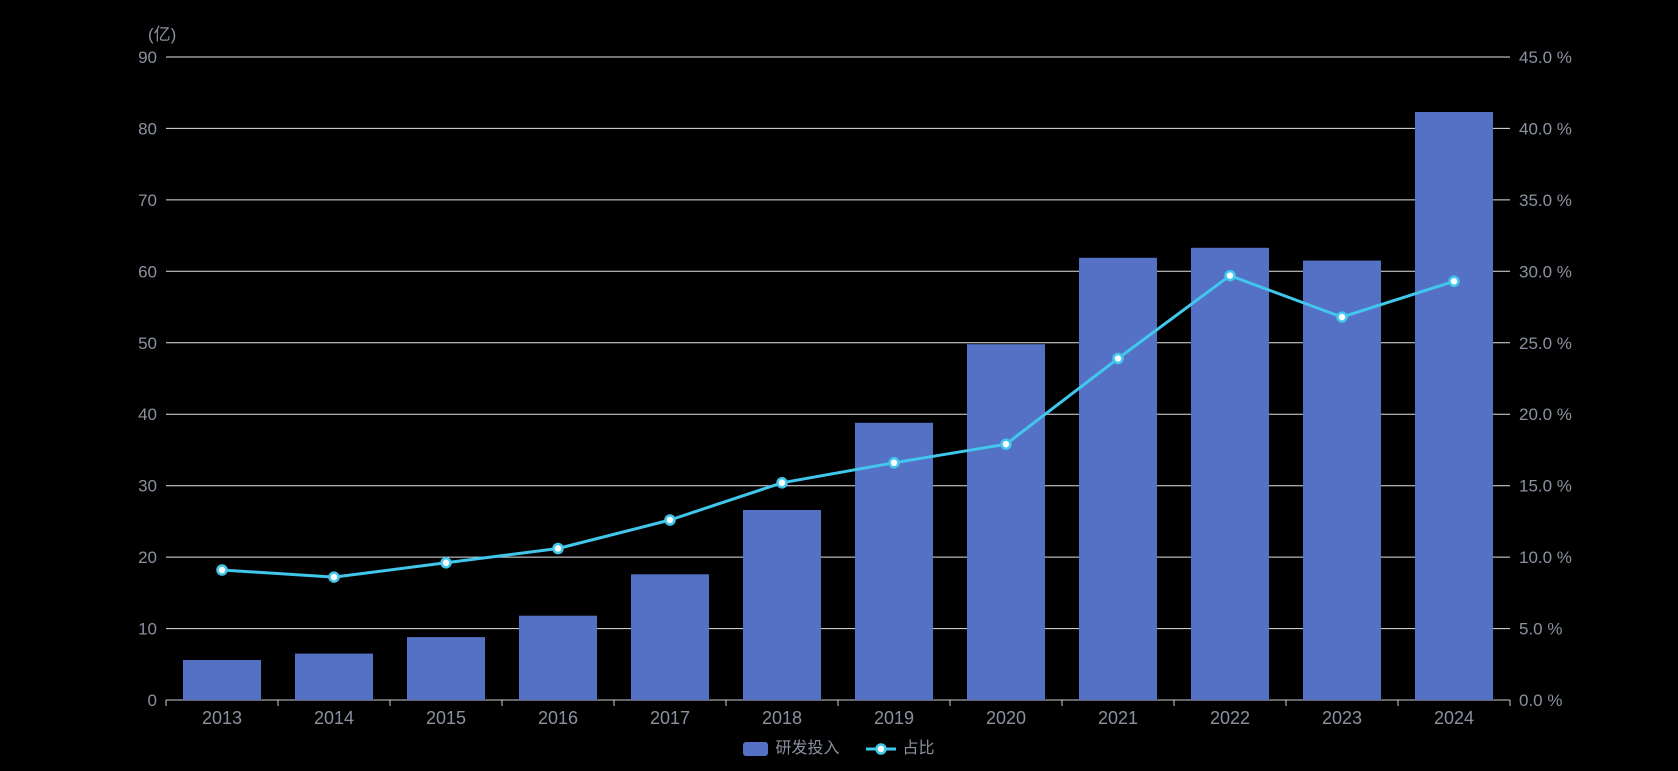 The width and height of the screenshot is (1678, 771). I want to click on x-axis-label-2016: 2016, so click(558, 718).